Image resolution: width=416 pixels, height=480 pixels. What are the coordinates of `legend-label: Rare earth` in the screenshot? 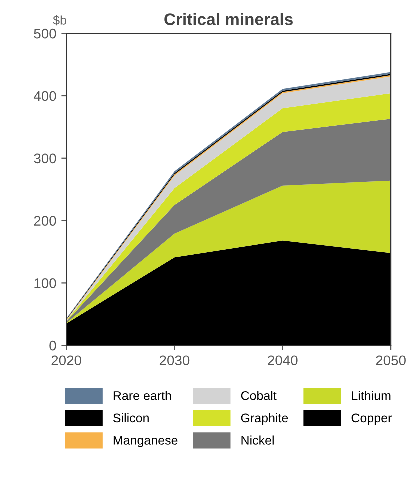 It's located at (143, 395).